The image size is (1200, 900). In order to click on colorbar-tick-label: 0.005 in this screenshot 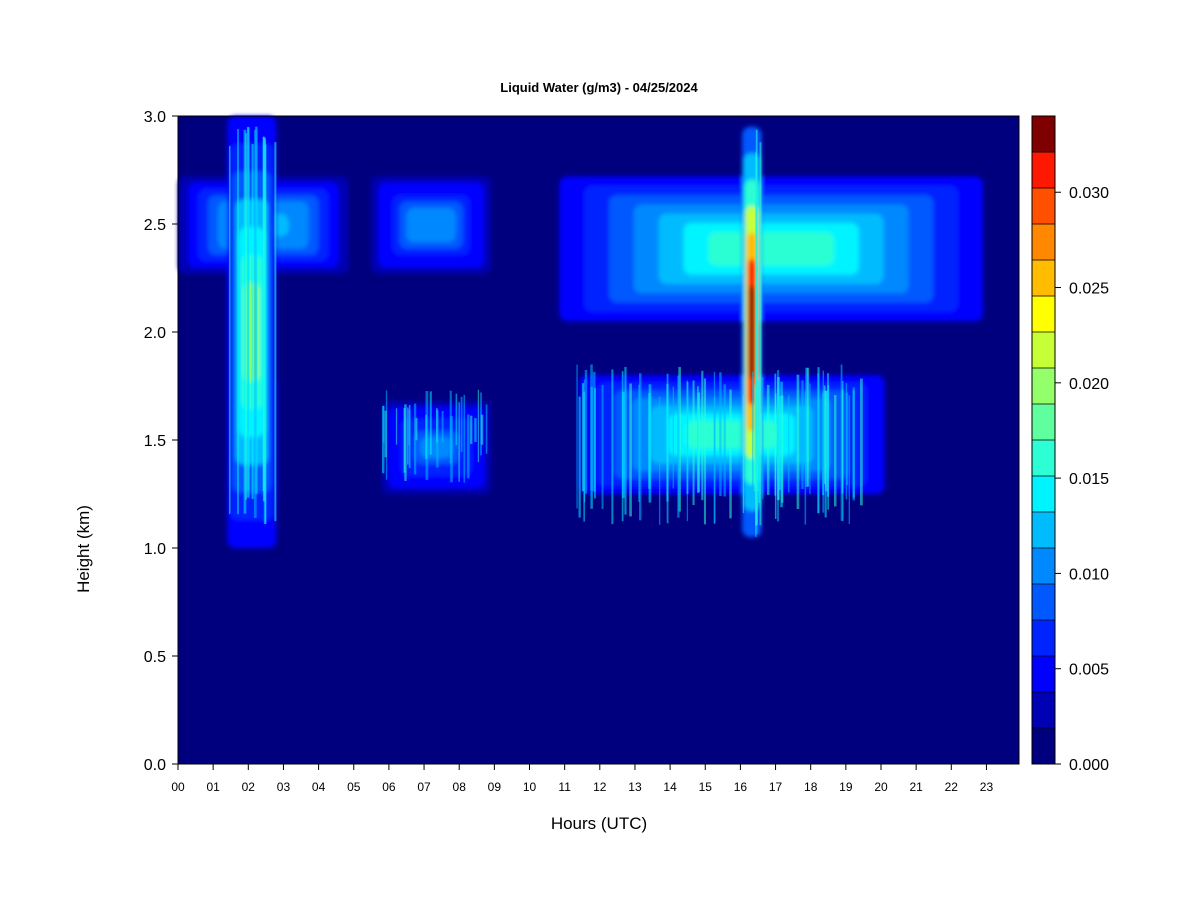, I will do `click(1089, 670)`.